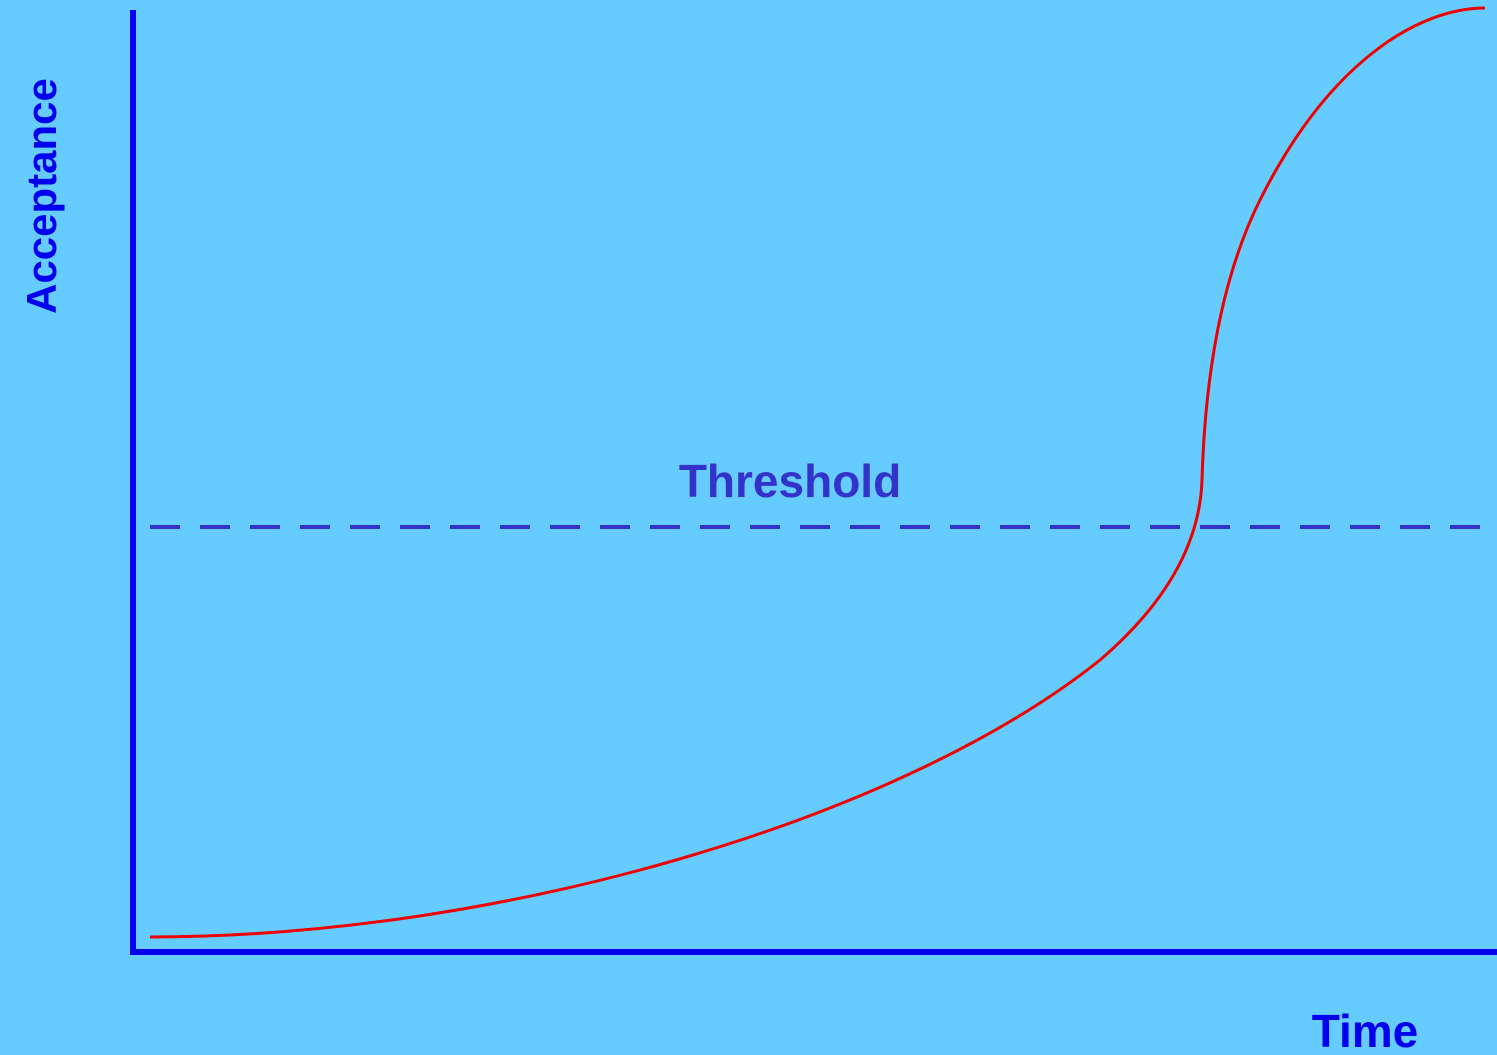  What do you see at coordinates (41, 196) in the screenshot?
I see `y-axis-label: Acceptance` at bounding box center [41, 196].